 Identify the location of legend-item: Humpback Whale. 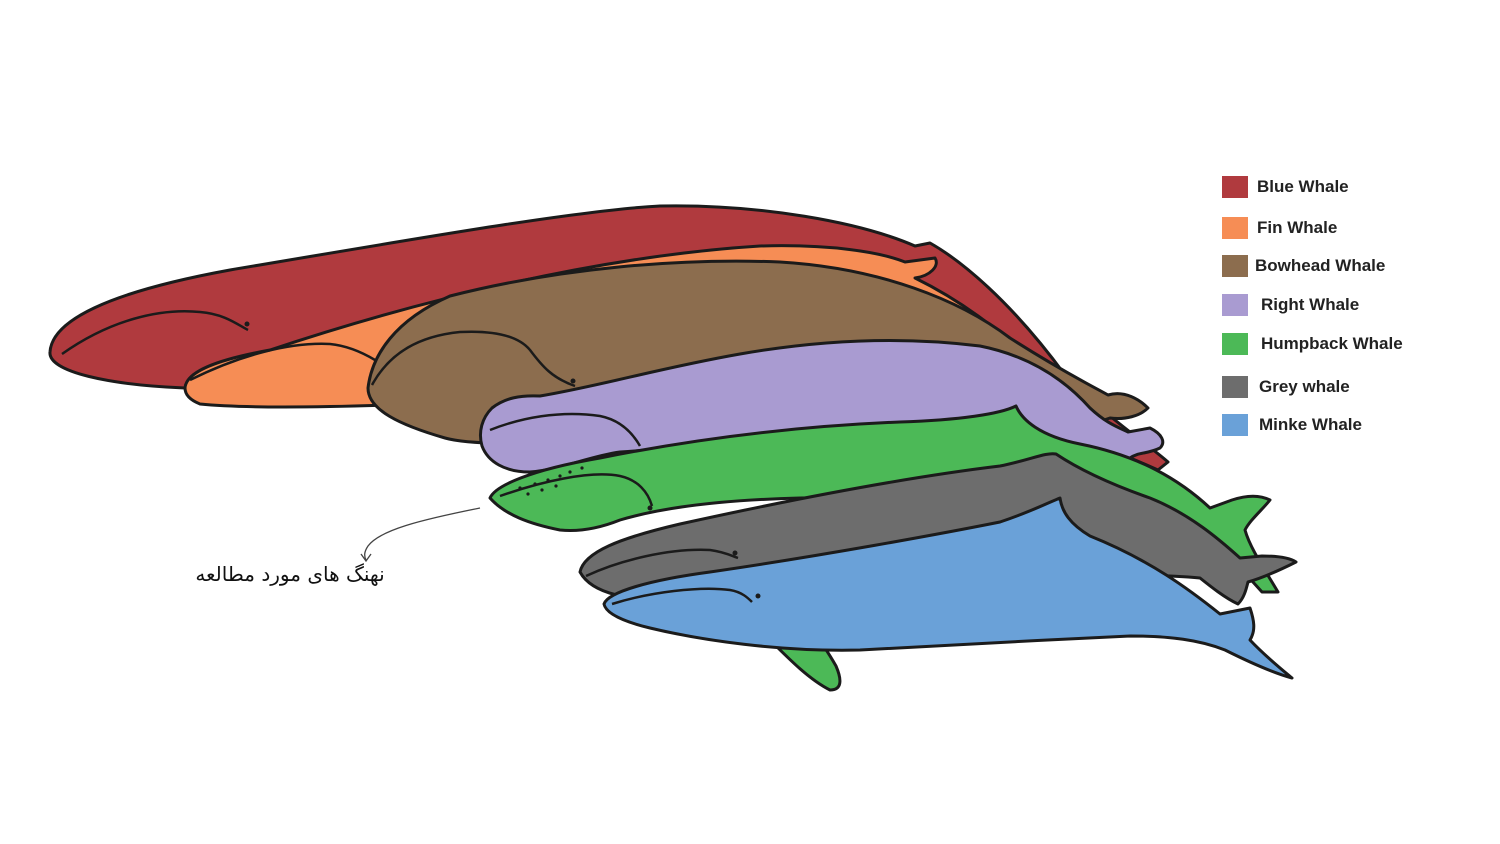
(1312, 344).